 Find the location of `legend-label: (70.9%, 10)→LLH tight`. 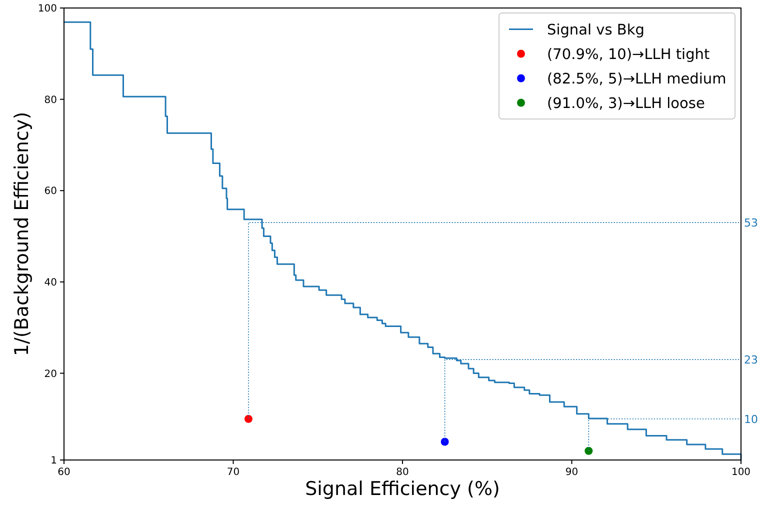

legend-label: (70.9%, 10)→LLH tight is located at coordinates (628, 54).